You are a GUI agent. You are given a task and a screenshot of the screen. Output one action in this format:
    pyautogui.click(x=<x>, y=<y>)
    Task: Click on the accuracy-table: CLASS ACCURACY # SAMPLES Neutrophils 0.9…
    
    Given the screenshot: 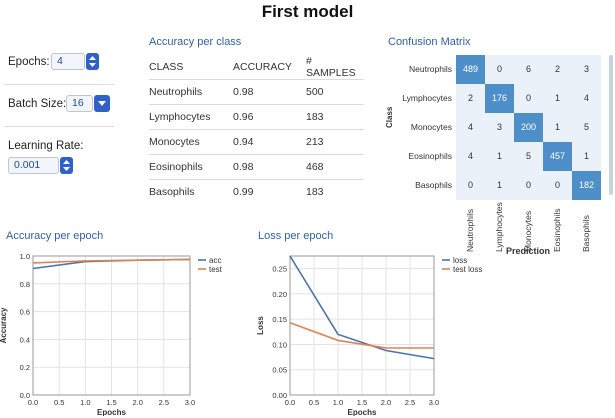 What is the action you would take?
    pyautogui.click(x=256, y=129)
    